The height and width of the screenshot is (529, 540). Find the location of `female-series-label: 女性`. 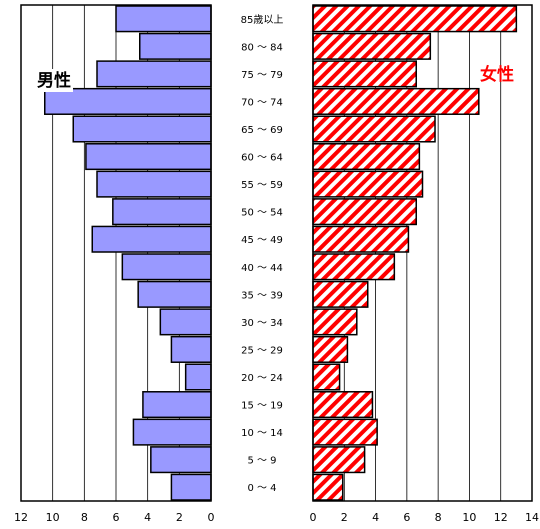

female-series-label: 女性 is located at coordinates (497, 74).